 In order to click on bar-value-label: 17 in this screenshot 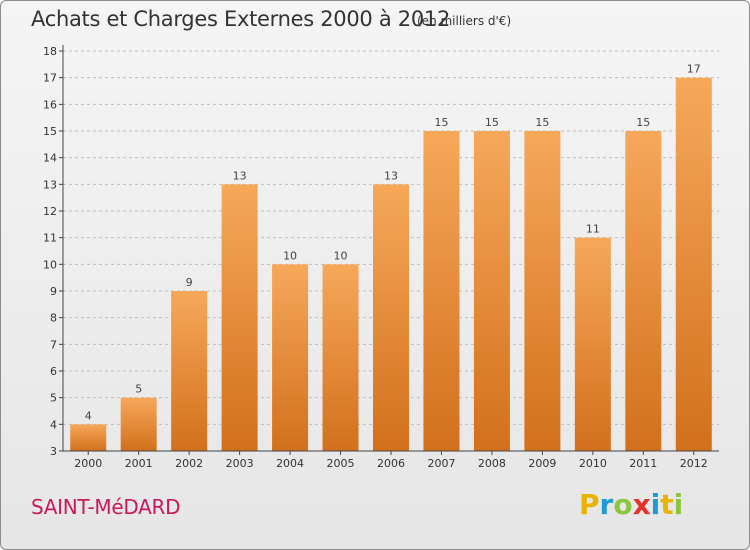, I will do `click(694, 69)`.